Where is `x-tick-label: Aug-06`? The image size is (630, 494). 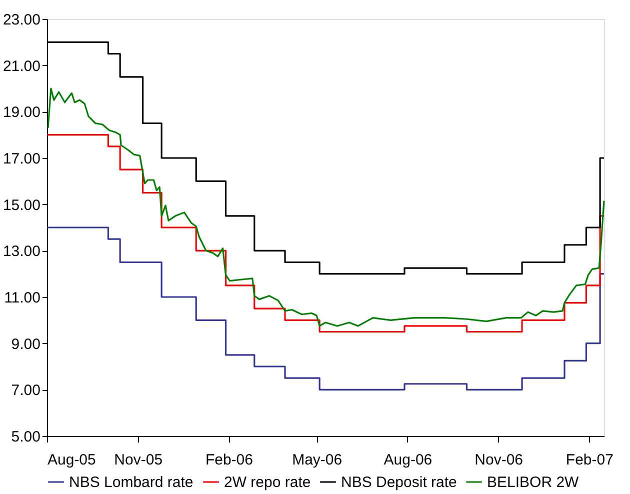
x-tick-label: Aug-06 is located at coordinates (408, 460).